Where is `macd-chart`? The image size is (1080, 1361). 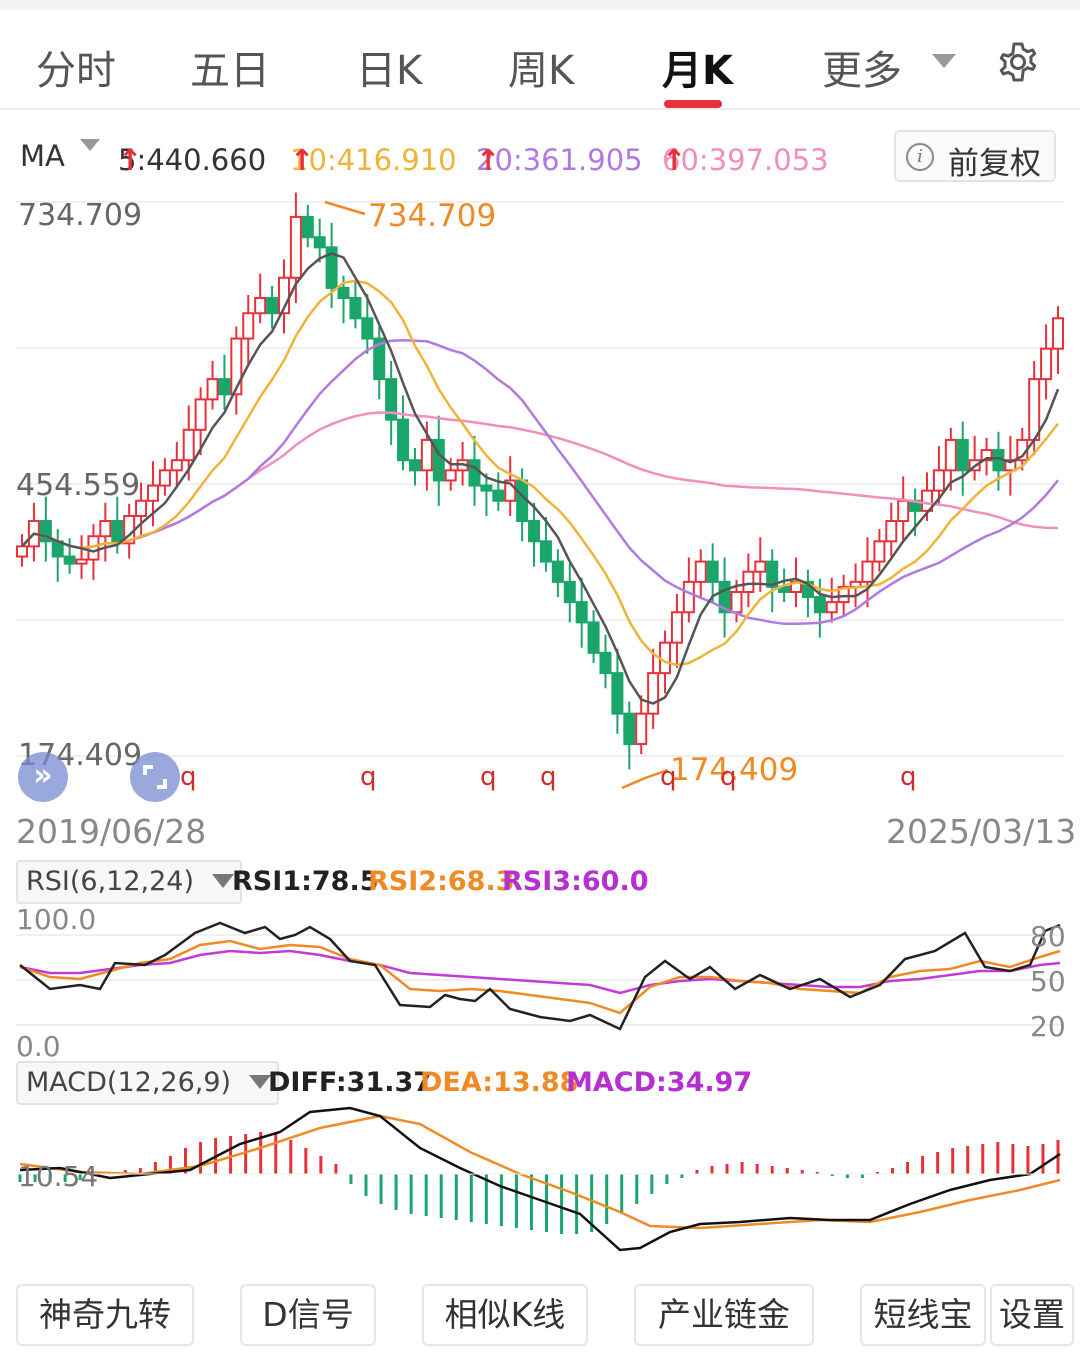 macd-chart is located at coordinates (540, 1180).